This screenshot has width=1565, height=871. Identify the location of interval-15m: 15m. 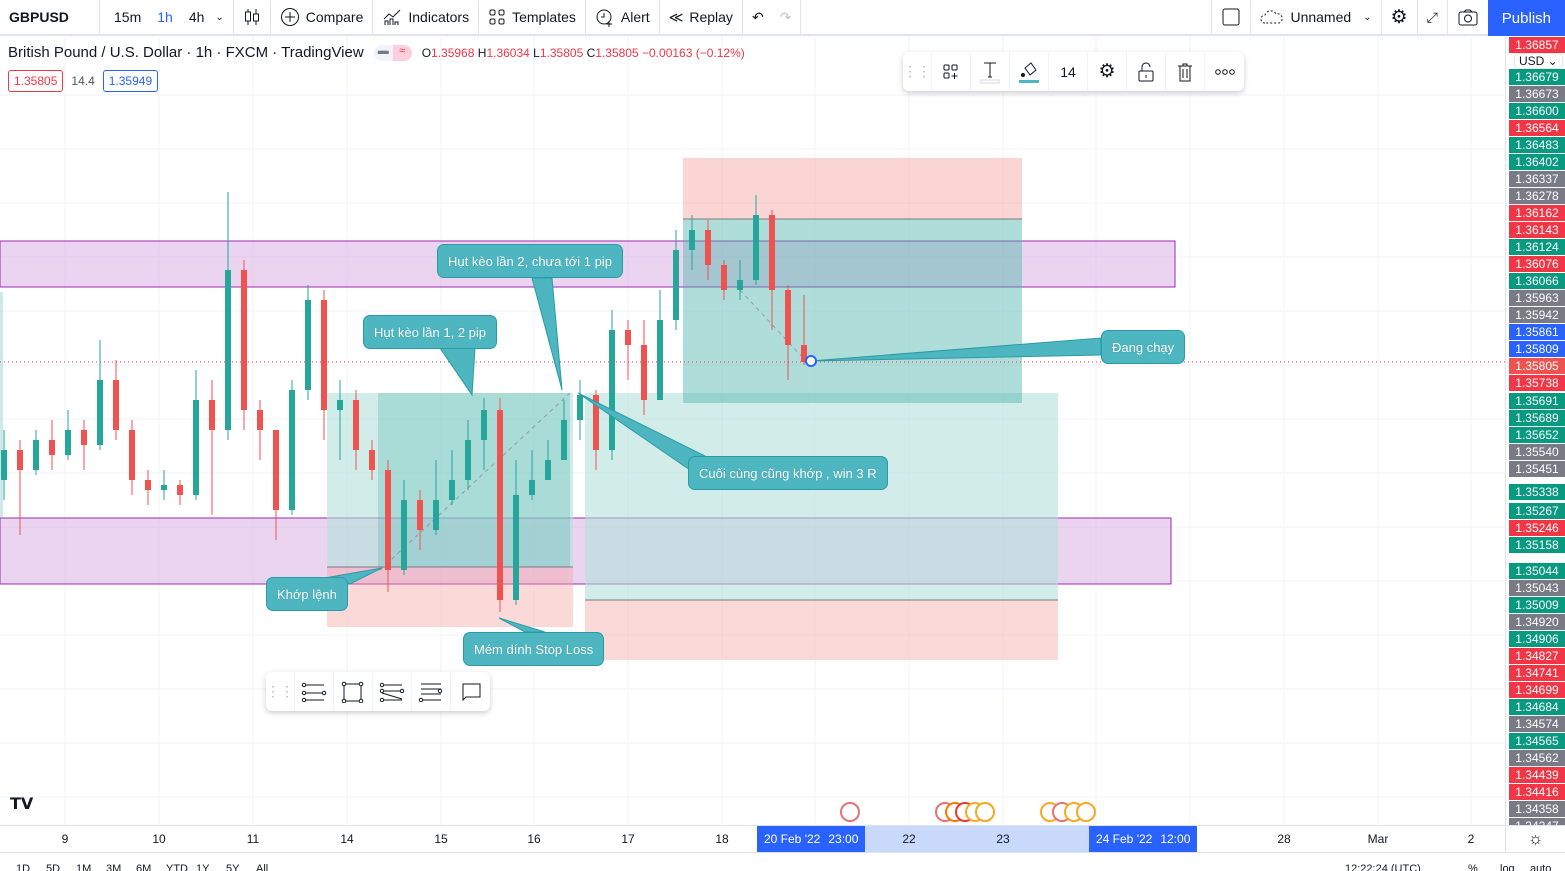
(128, 17).